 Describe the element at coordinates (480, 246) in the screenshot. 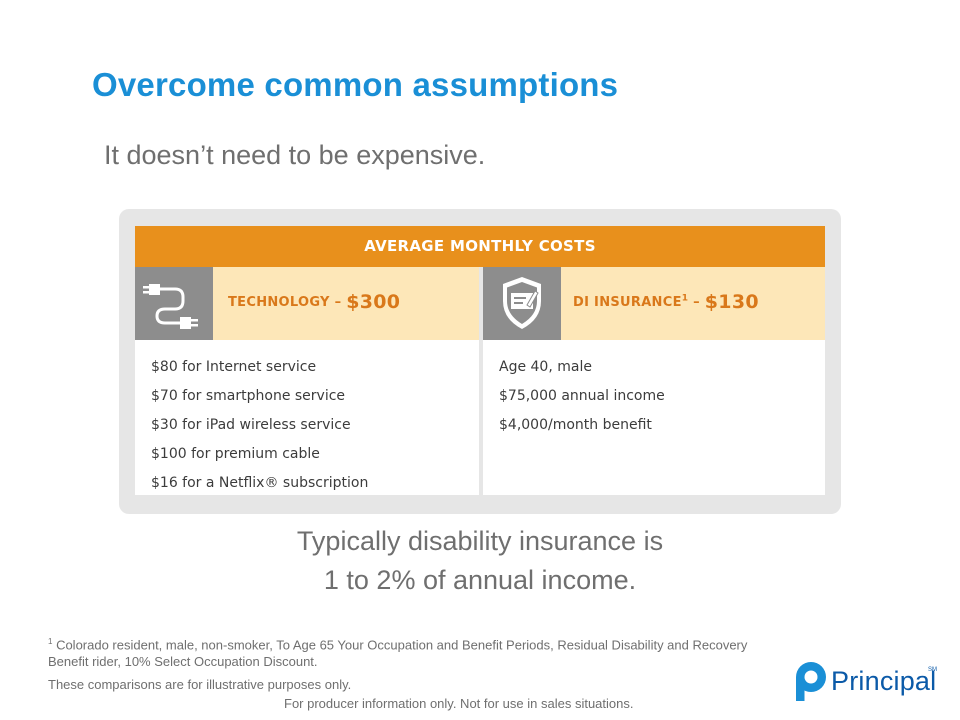

I see `table-header: AVERAGE MONTHLY COSTS` at that location.